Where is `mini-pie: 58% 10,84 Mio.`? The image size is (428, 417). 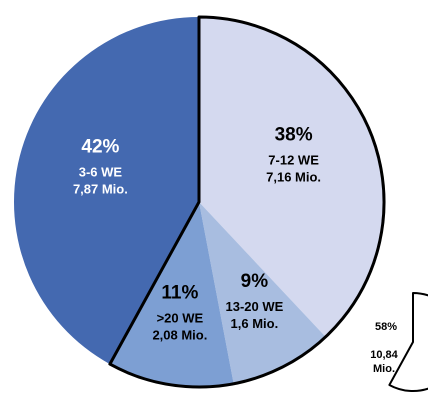 mini-pie: 58% 10,84 Mio. is located at coordinates (399, 342).